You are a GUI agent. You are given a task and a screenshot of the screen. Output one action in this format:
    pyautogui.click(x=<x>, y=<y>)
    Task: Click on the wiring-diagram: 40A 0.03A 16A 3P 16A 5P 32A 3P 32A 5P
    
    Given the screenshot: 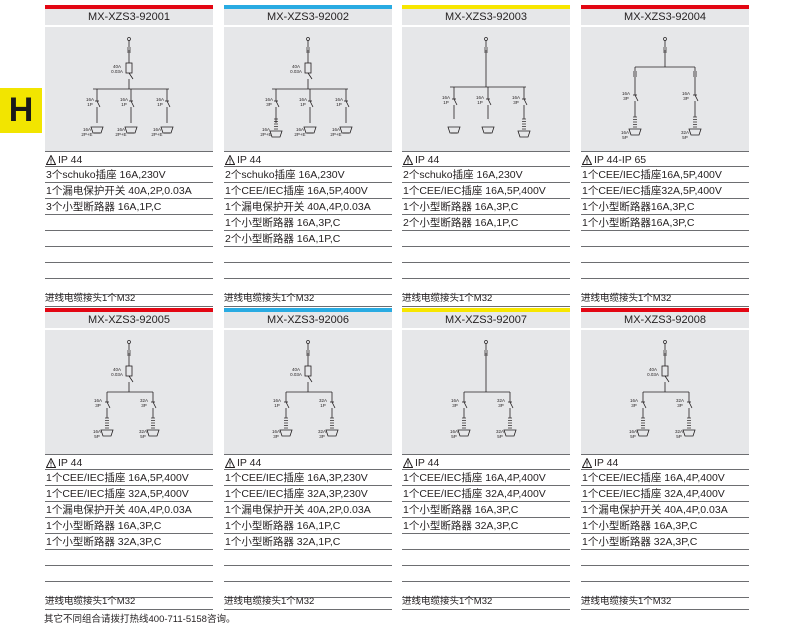 What is the action you would take?
    pyautogui.click(x=129, y=392)
    